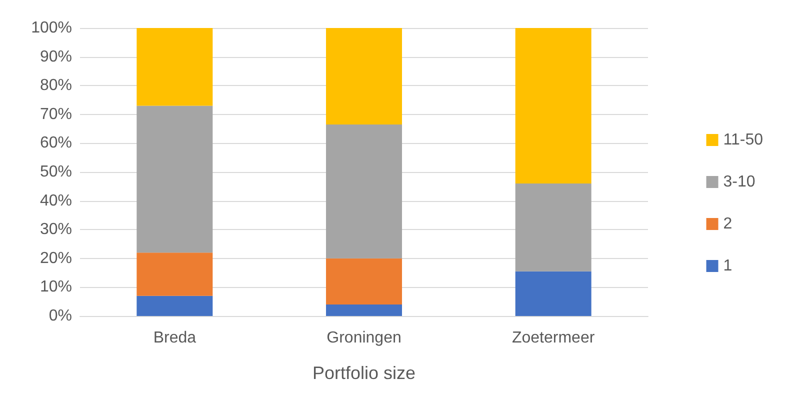  I want to click on x-tick-label: Zoetermeer, so click(554, 338).